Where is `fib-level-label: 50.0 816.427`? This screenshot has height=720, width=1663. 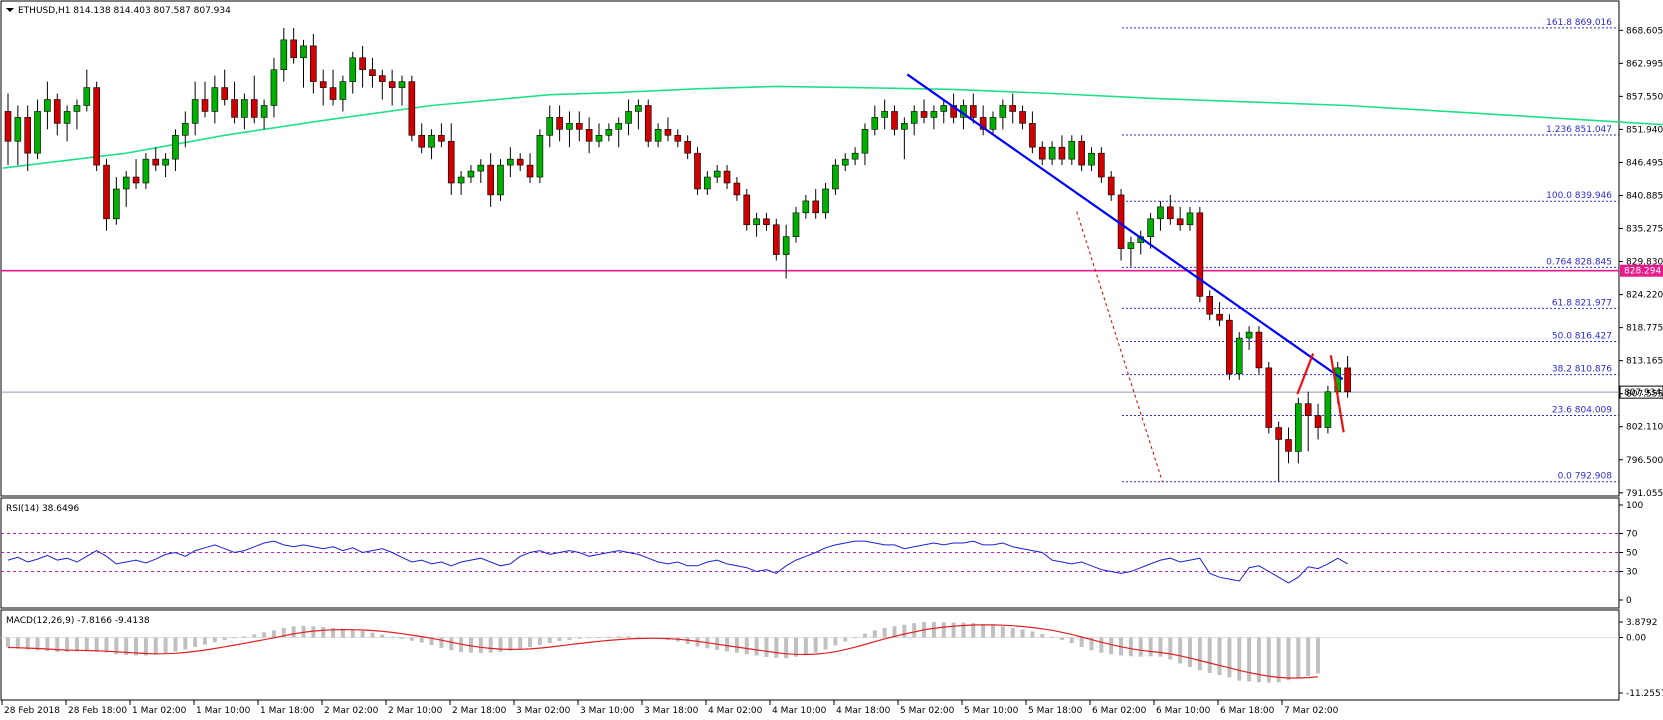 fib-level-label: 50.0 816.427 is located at coordinates (1582, 336).